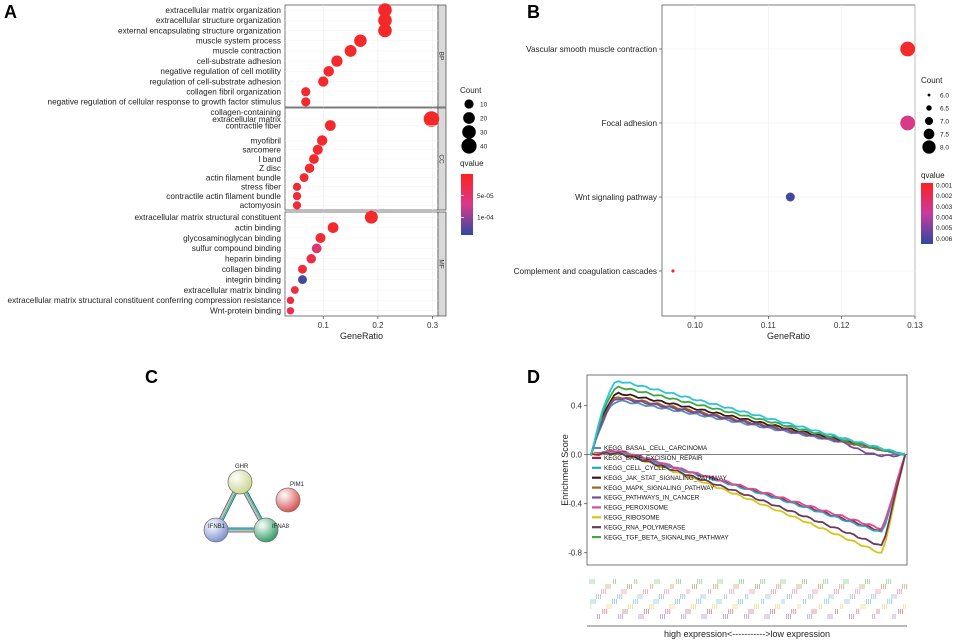  Describe the element at coordinates (223, 10) in the screenshot. I see `term-label: extracellular matrix organization` at that location.